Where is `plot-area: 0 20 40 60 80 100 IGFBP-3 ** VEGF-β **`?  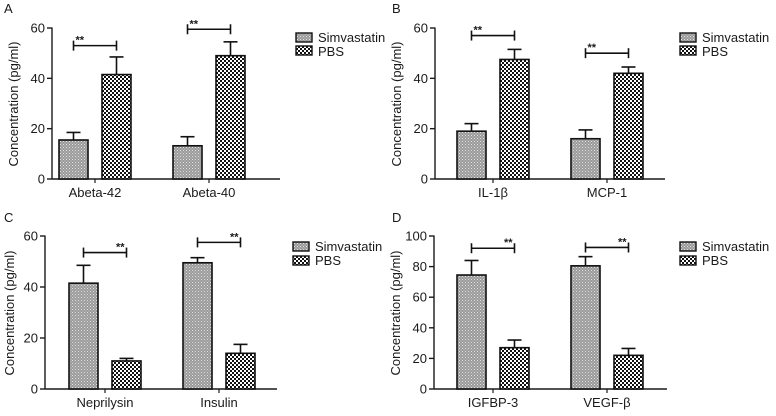 plot-area: 0 20 40 60 80 100 IGFBP-3 ** VEGF-β ** is located at coordinates (536, 319).